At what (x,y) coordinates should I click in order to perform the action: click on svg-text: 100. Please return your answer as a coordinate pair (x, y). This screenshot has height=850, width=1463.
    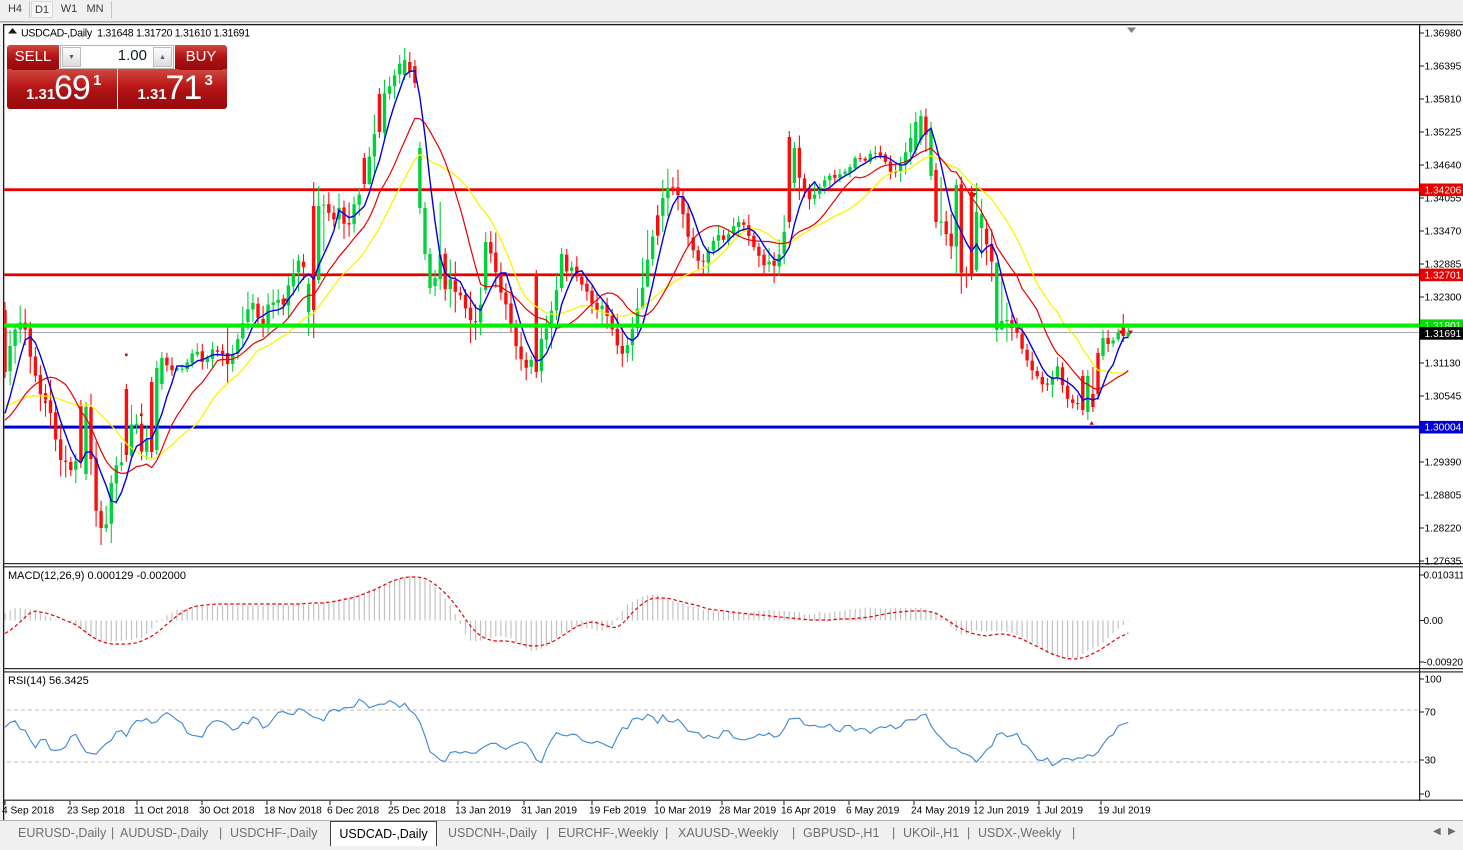
    Looking at the image, I should click on (1433, 680).